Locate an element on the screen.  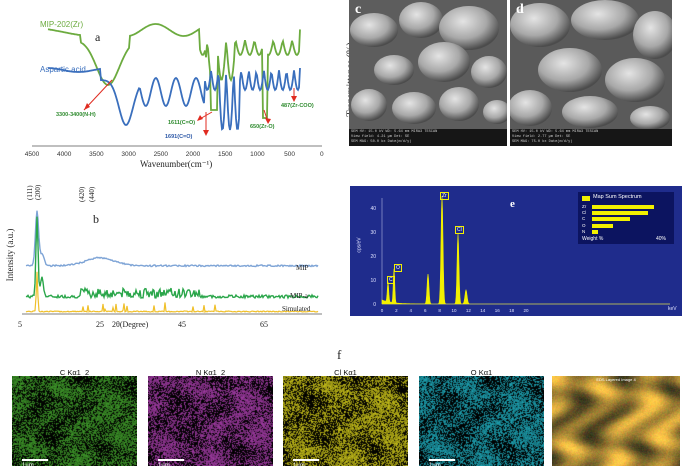
sem-info-line: View field: 2.77 µm Det: SE is located at coordinates (541, 137).